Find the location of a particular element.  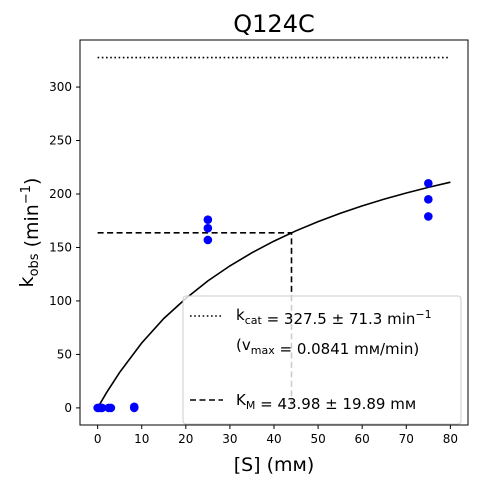

legend-vmax-label: (vmax = 0.0841 mм/min) is located at coordinates (327, 347).